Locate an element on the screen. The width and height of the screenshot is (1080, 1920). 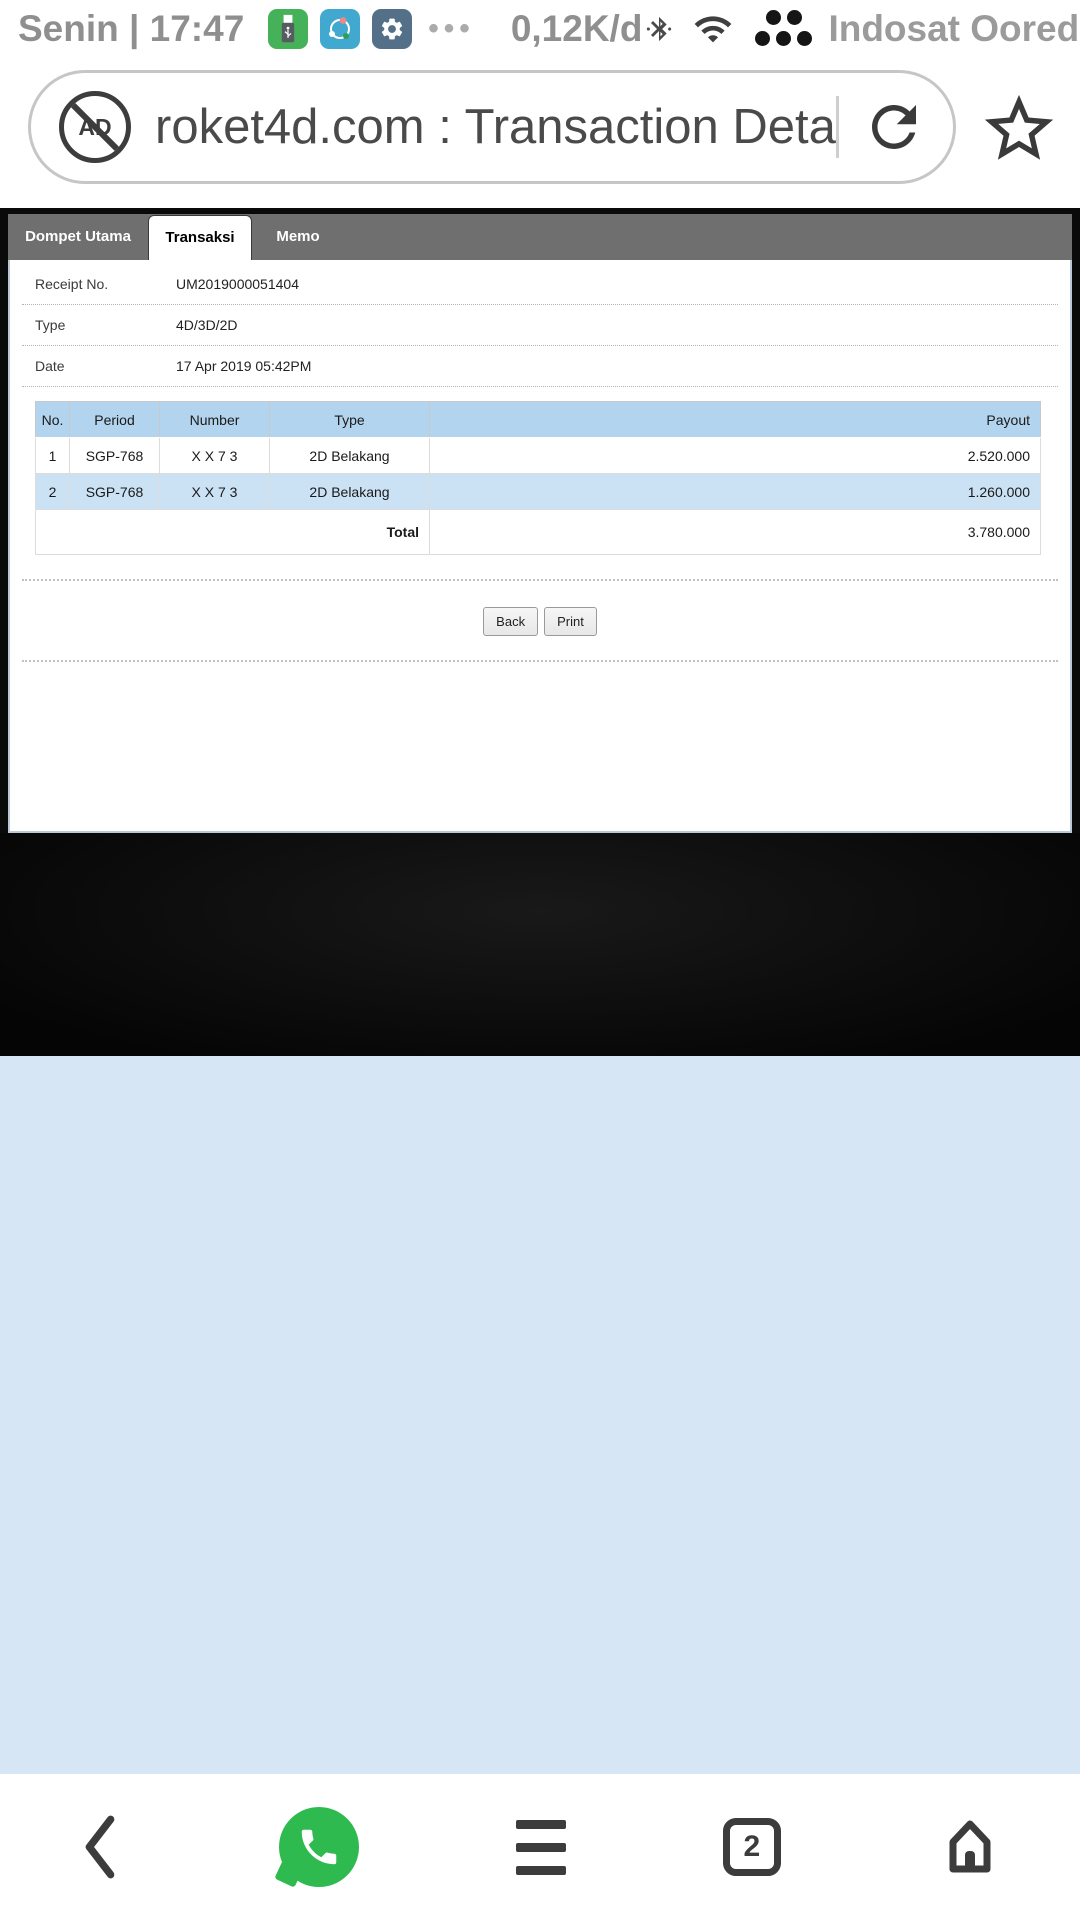
share-app-notification-icon is located at coordinates (340, 29).